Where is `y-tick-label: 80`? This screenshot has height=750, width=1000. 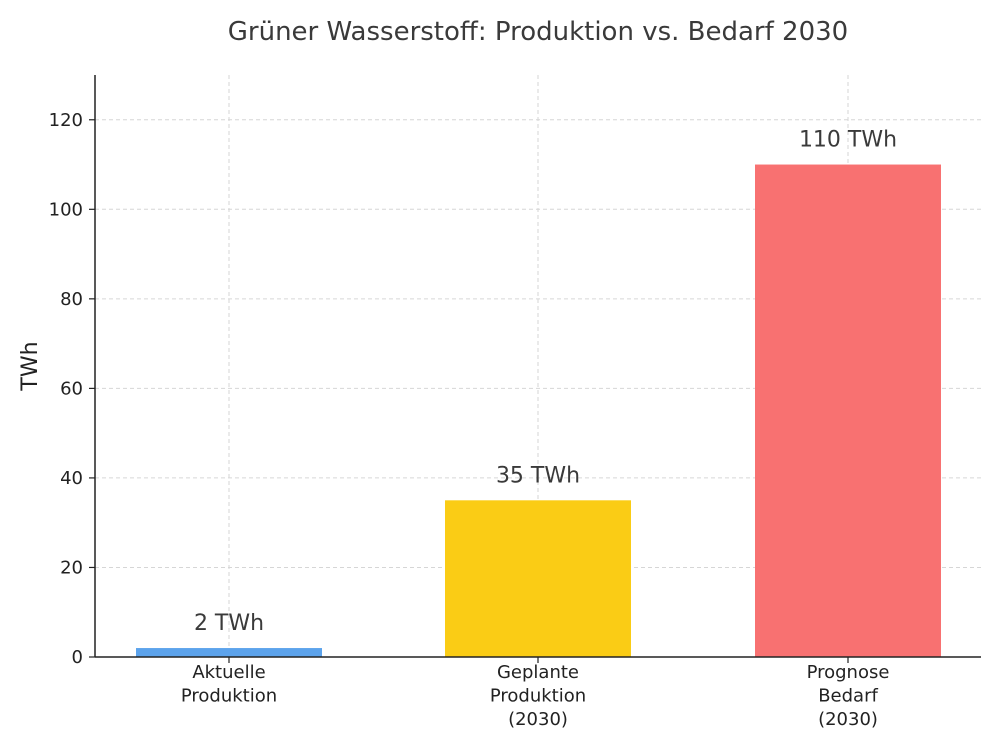 y-tick-label: 80 is located at coordinates (71, 299).